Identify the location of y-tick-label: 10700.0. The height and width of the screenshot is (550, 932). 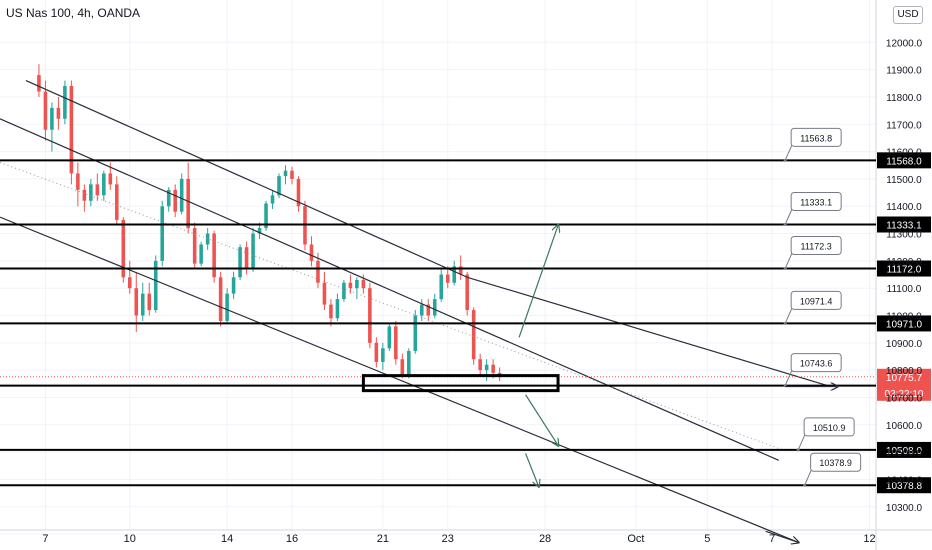
(904, 398).